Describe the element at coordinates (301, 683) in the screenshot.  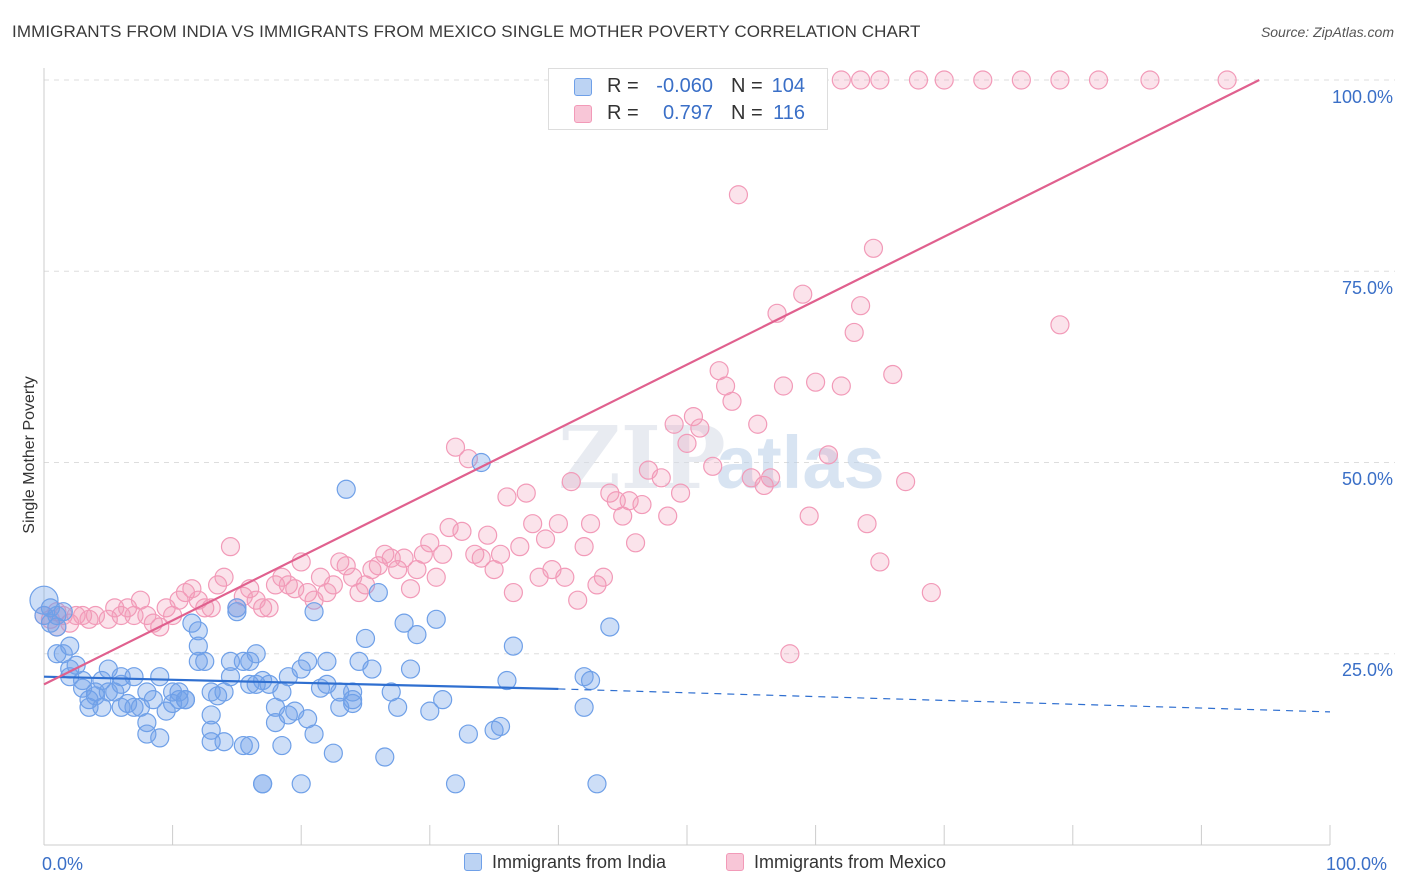
I see `india-trend-line` at that location.